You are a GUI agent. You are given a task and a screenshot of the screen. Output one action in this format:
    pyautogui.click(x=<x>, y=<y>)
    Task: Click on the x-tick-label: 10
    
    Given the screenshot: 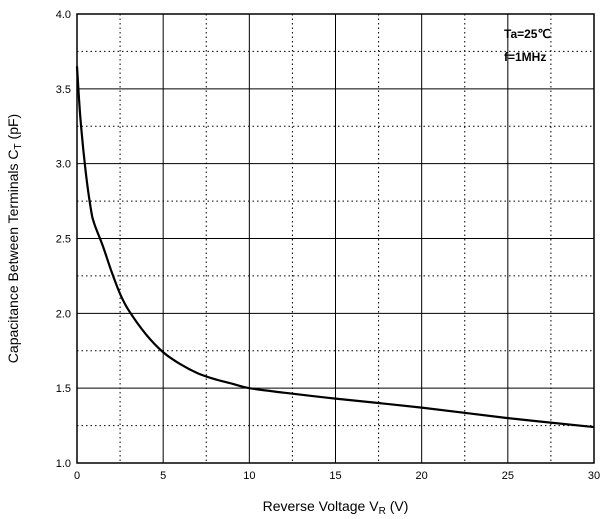 What is the action you would take?
    pyautogui.click(x=249, y=476)
    